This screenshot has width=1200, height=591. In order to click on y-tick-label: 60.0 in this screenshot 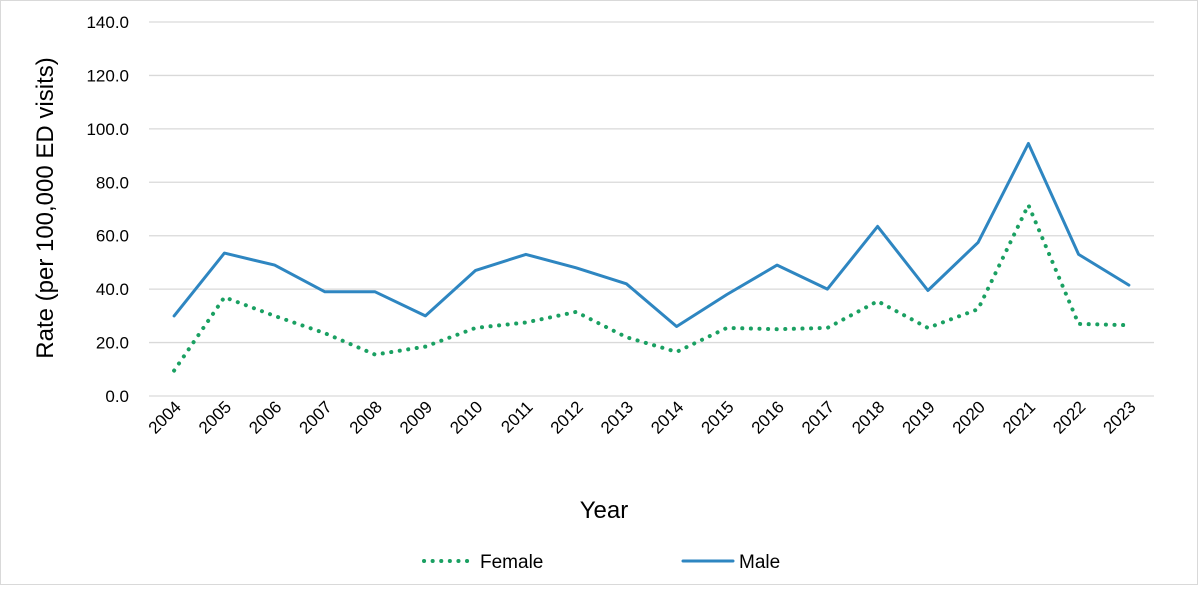, I will do `click(112, 236)`.